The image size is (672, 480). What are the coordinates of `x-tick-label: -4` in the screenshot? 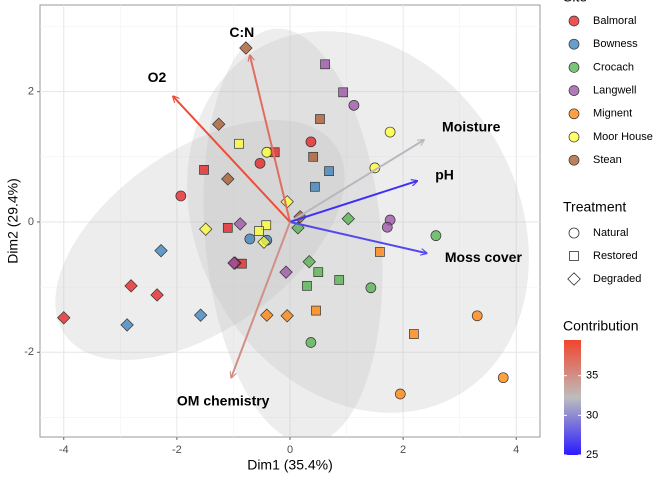 It's located at (64, 450).